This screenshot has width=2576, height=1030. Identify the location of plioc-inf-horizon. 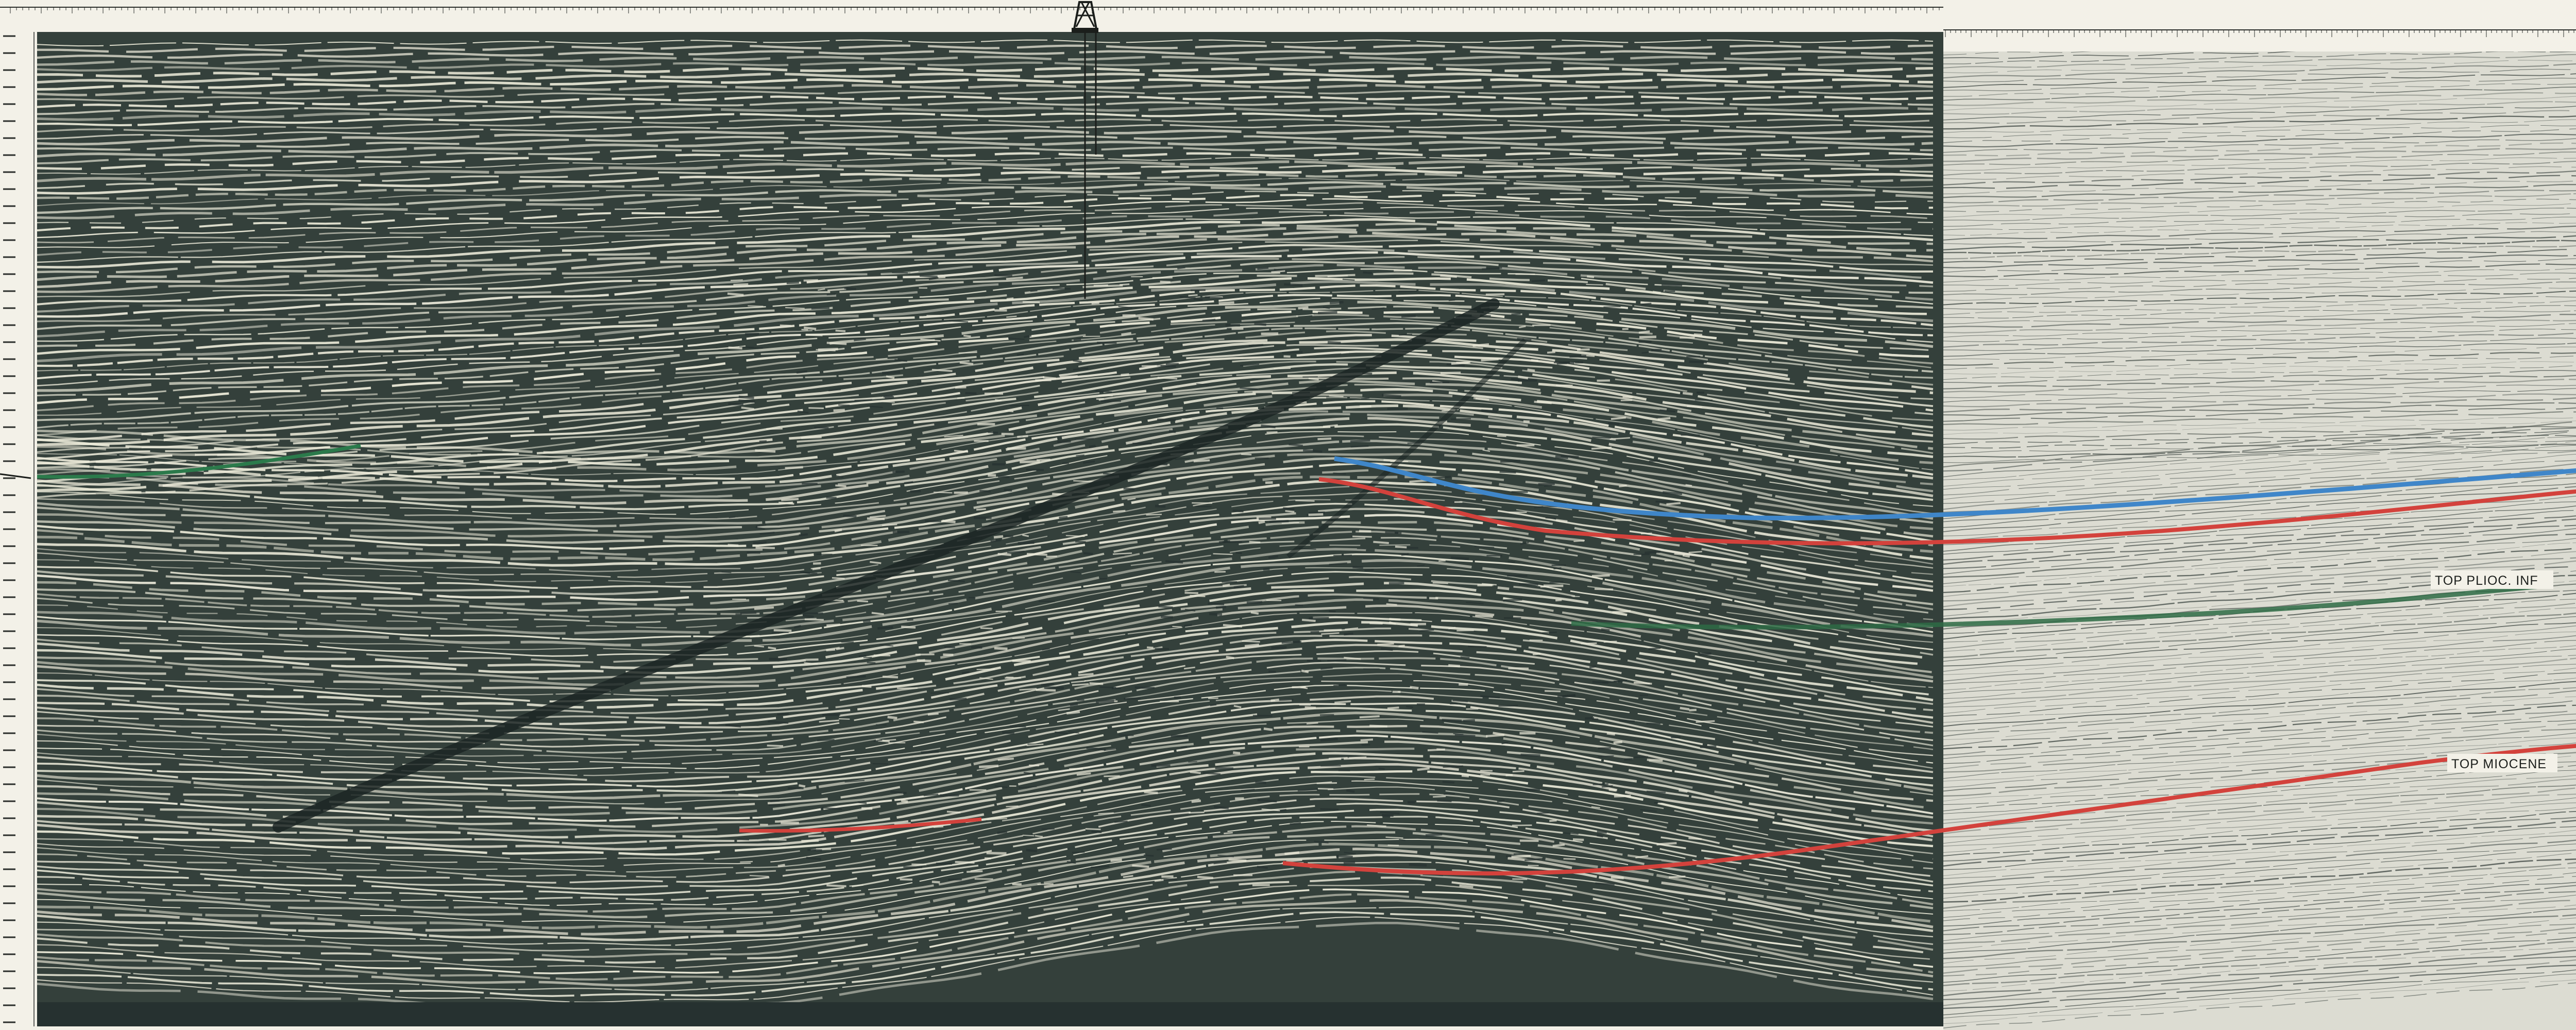
(2055, 607).